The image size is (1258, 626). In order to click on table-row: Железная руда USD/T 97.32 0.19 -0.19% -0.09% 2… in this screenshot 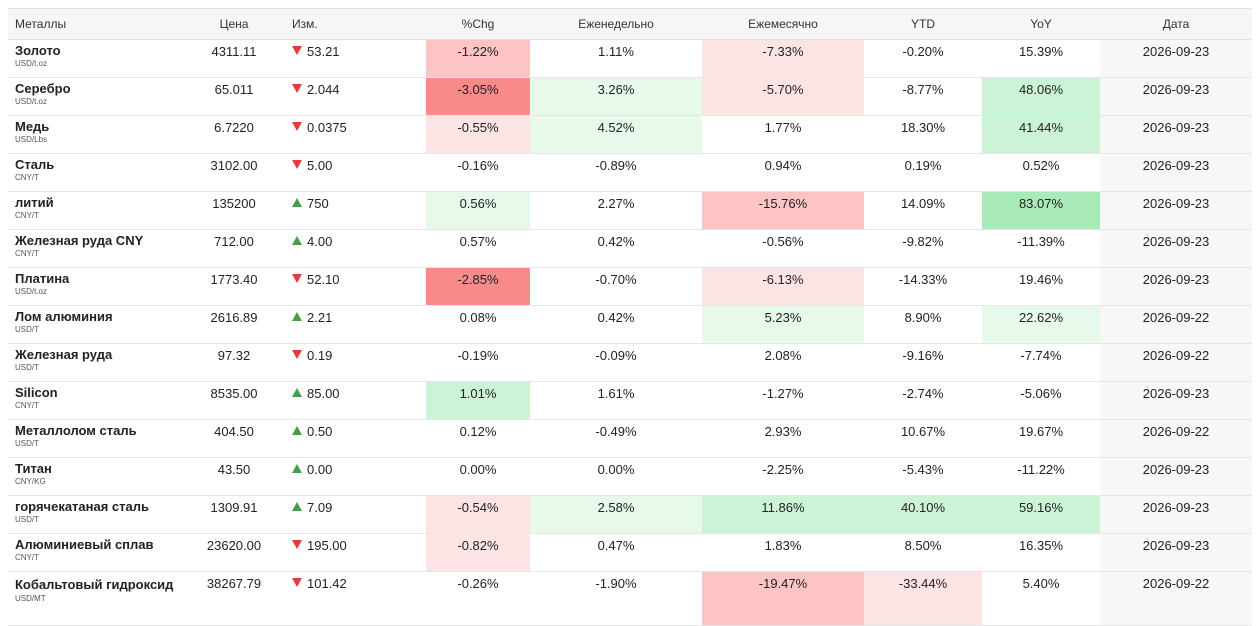, I will do `click(630, 362)`.